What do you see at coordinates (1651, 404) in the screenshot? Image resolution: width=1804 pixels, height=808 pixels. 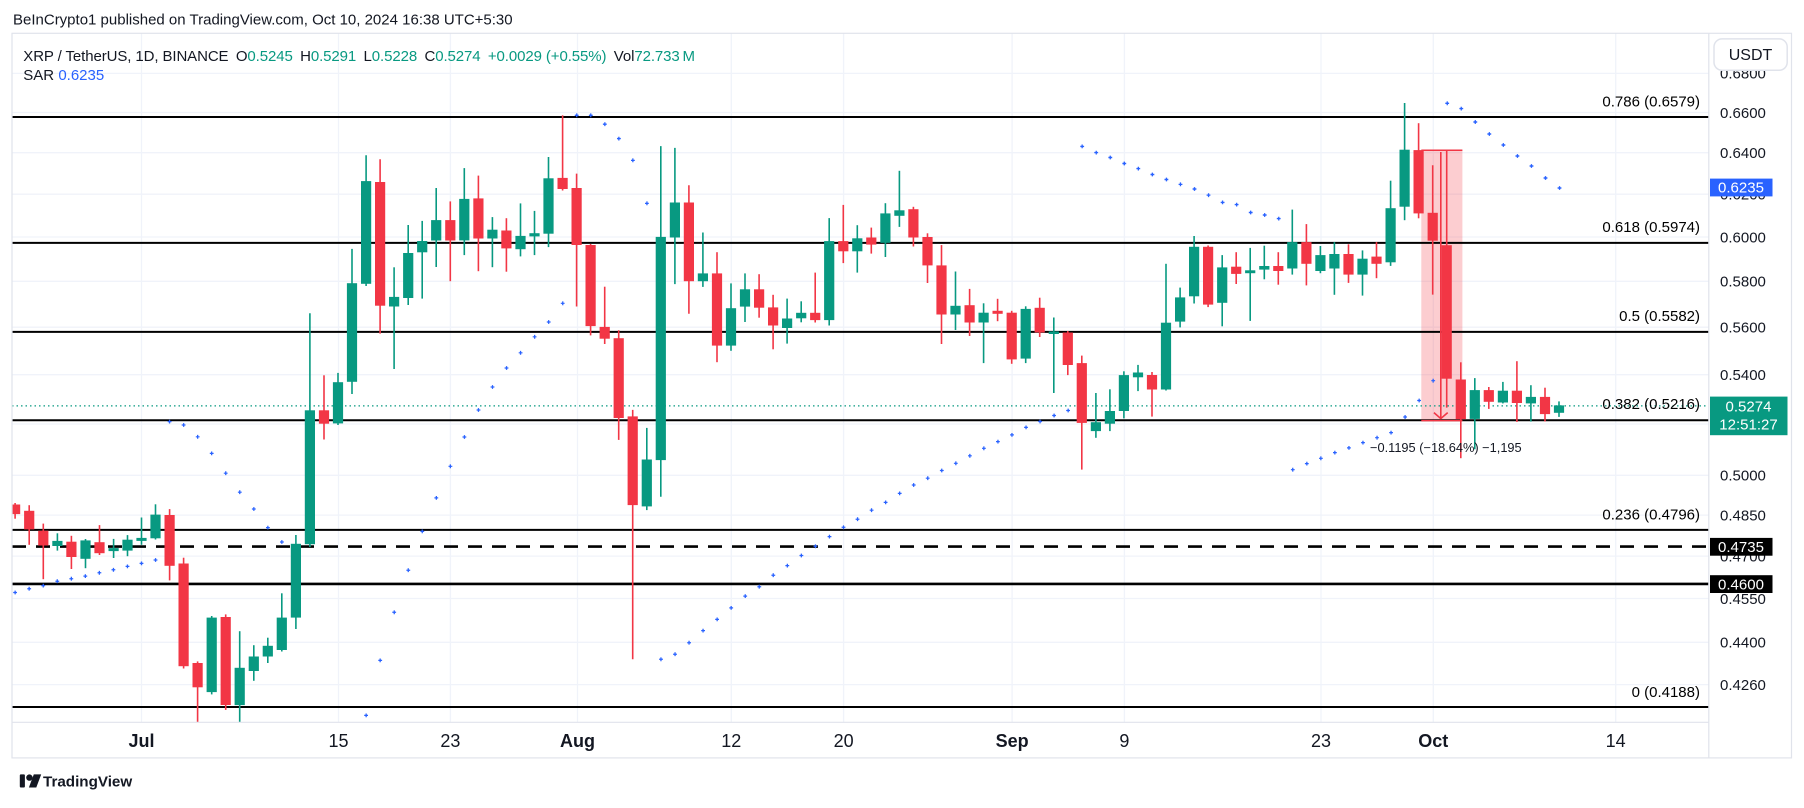 I see `svg-text: 0.382 (0.5216)` at bounding box center [1651, 404].